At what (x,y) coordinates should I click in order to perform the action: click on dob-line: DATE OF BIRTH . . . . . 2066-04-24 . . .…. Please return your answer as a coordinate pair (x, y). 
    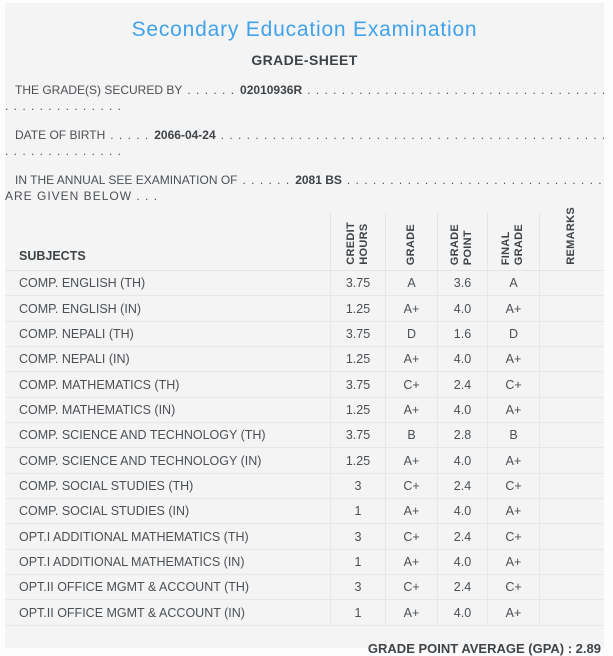
    Looking at the image, I should click on (304, 135).